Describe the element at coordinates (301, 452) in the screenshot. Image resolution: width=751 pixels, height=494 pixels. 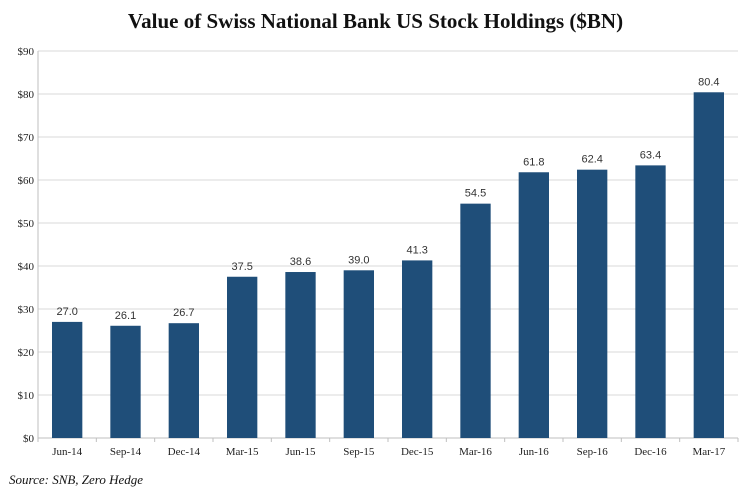
I see `x-tick-label: Jun-15` at that location.